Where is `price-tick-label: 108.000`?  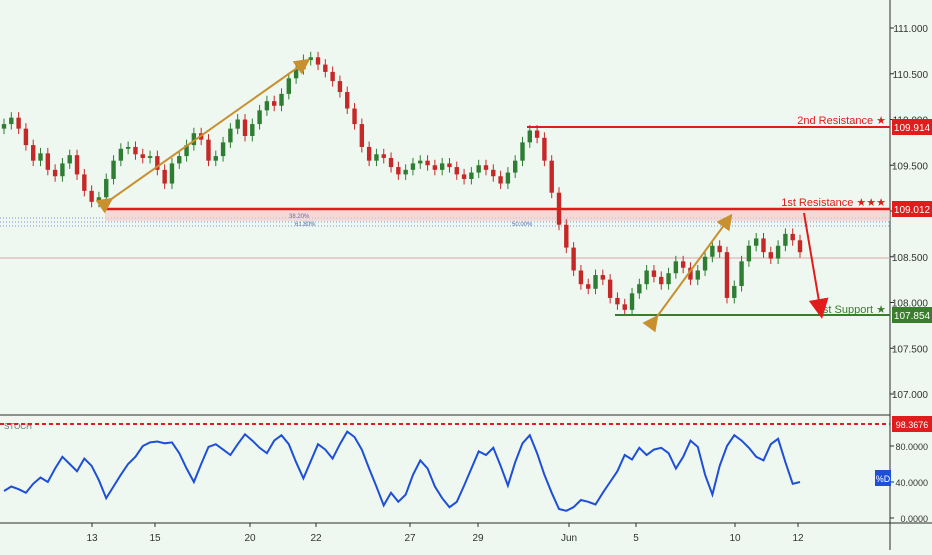
price-tick-label: 108.000 is located at coordinates (910, 304).